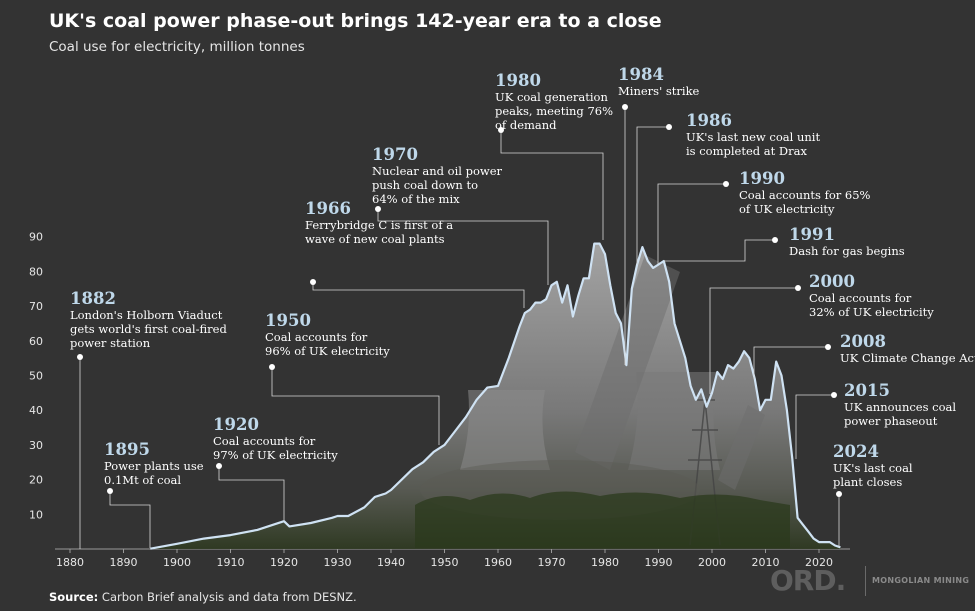  Describe the element at coordinates (391, 562) in the screenshot. I see `x-tick-label: 1940` at that location.